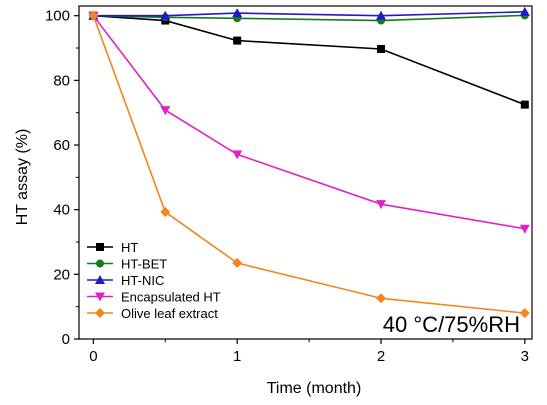 This screenshot has height=405, width=547. I want to click on y-tick-label: 0, so click(66, 339).